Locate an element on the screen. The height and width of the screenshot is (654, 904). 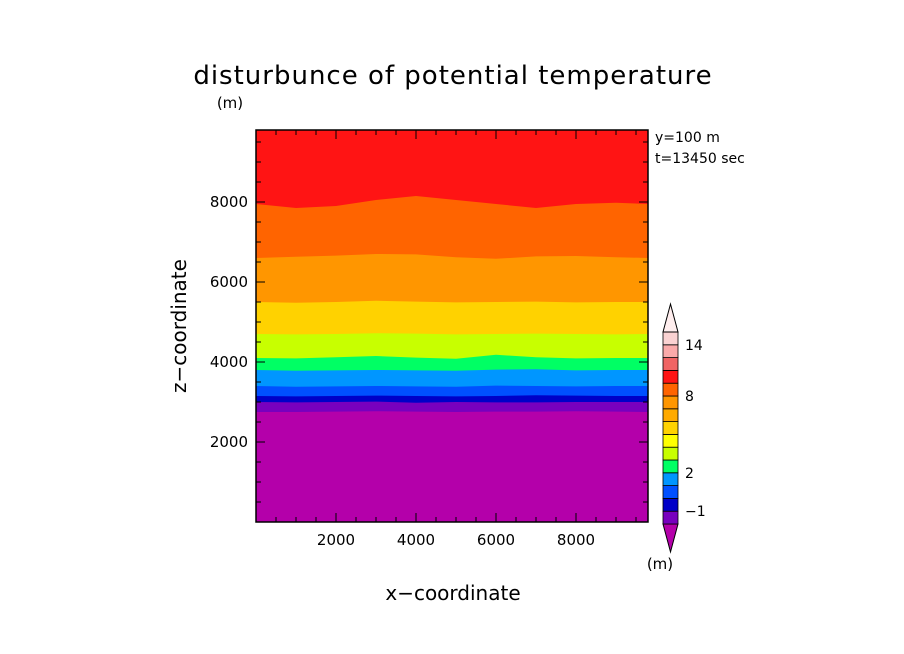
colorbar-lower-extend is located at coordinates (670, 538).